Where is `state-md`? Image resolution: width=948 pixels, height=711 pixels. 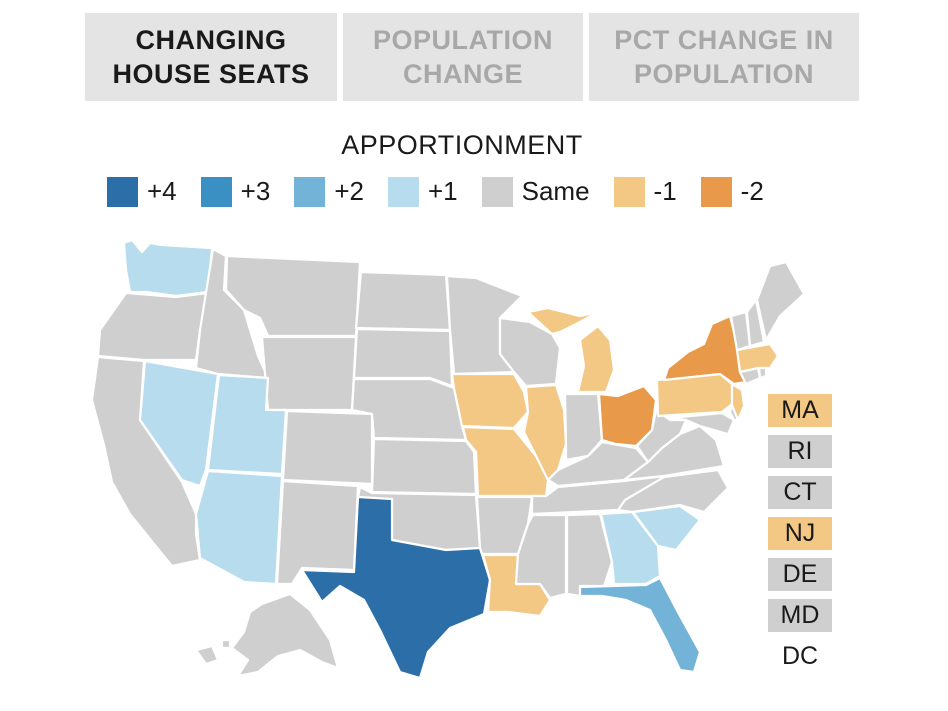 state-md is located at coordinates (702, 423).